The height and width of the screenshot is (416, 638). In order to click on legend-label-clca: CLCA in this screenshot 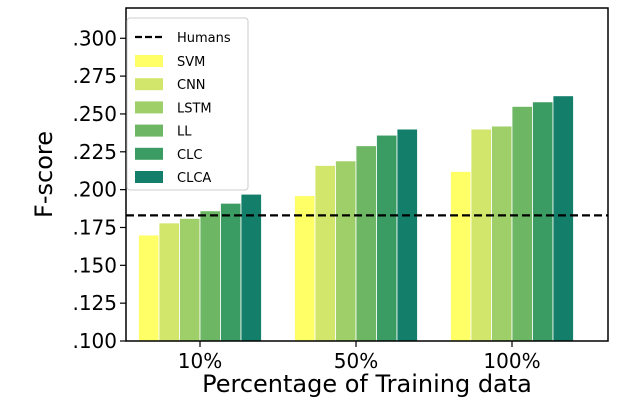, I will do `click(194, 178)`.